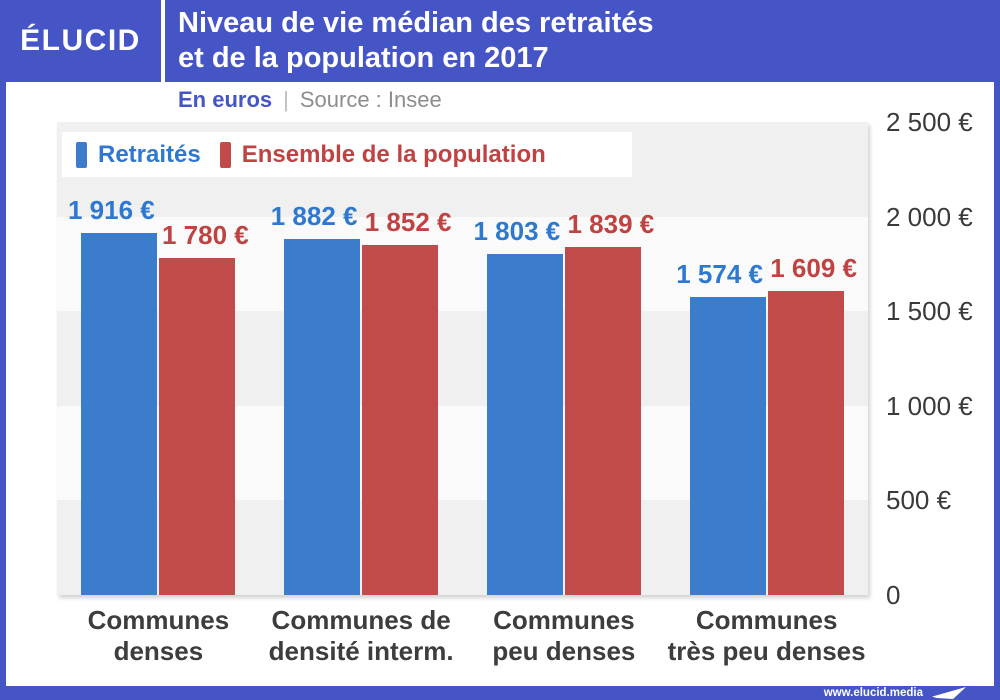 This screenshot has width=1000, height=700. What do you see at coordinates (929, 311) in the screenshot?
I see `y-tick-label: 1 500 €` at bounding box center [929, 311].